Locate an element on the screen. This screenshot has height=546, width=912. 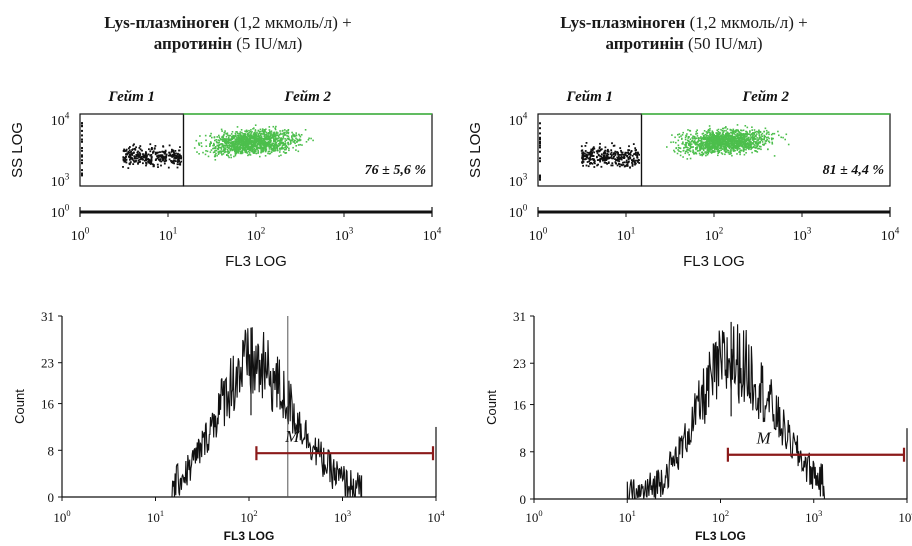
y-tick-label: 16 is located at coordinates (520, 405).